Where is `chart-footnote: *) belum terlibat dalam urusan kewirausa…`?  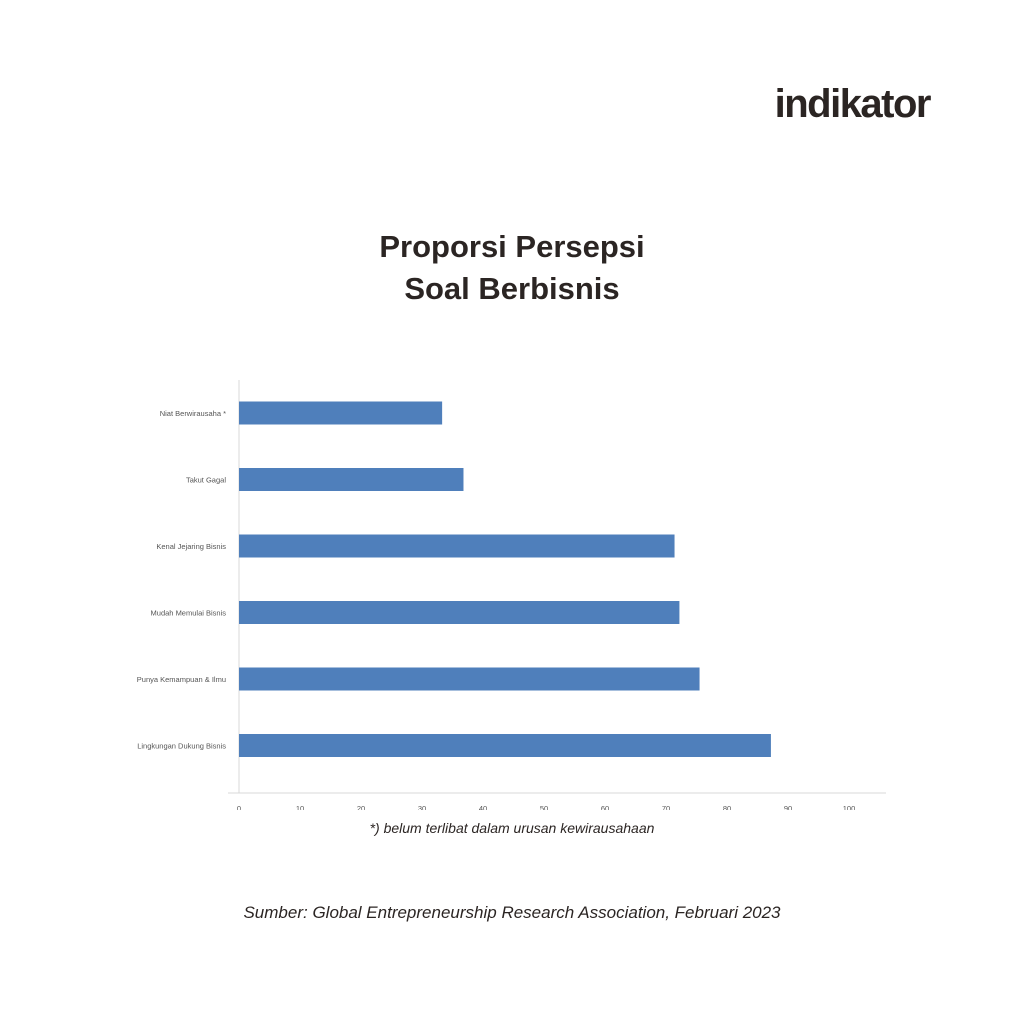
chart-footnote: *) belum terlibat dalam urusan kewirausa… is located at coordinates (512, 828).